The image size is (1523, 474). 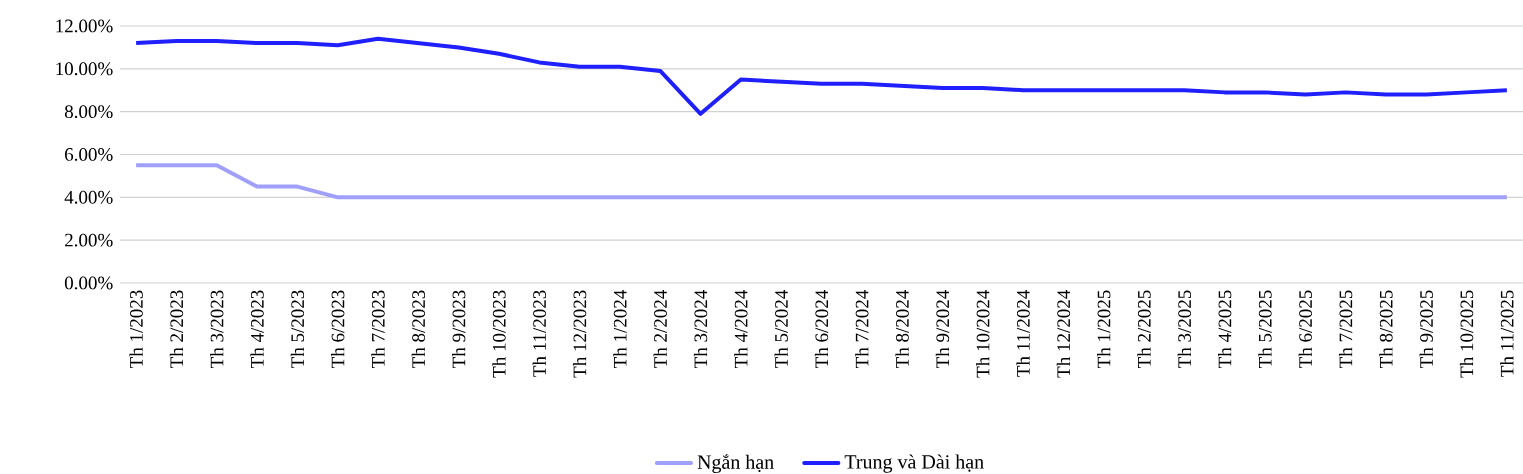 I want to click on x-tick-label: Th 10/2024, so click(x=983, y=333).